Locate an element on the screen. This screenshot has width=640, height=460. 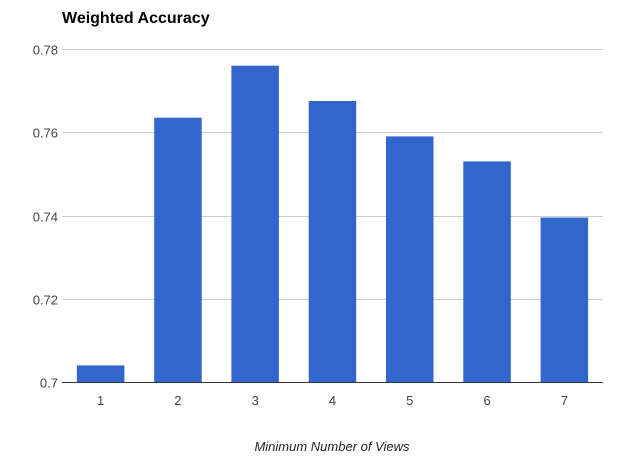
x-tick-label: 6 is located at coordinates (486, 400).